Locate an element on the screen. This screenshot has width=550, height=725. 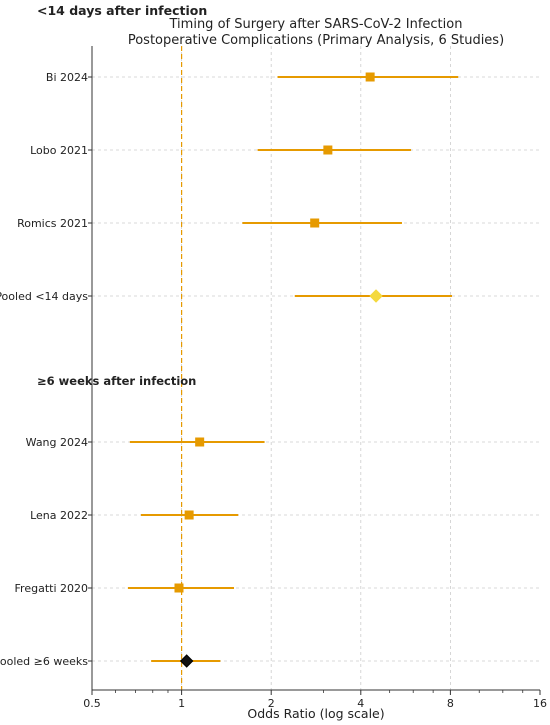
row-label: Pooled ≥6 weeks is located at coordinates (44, 661).